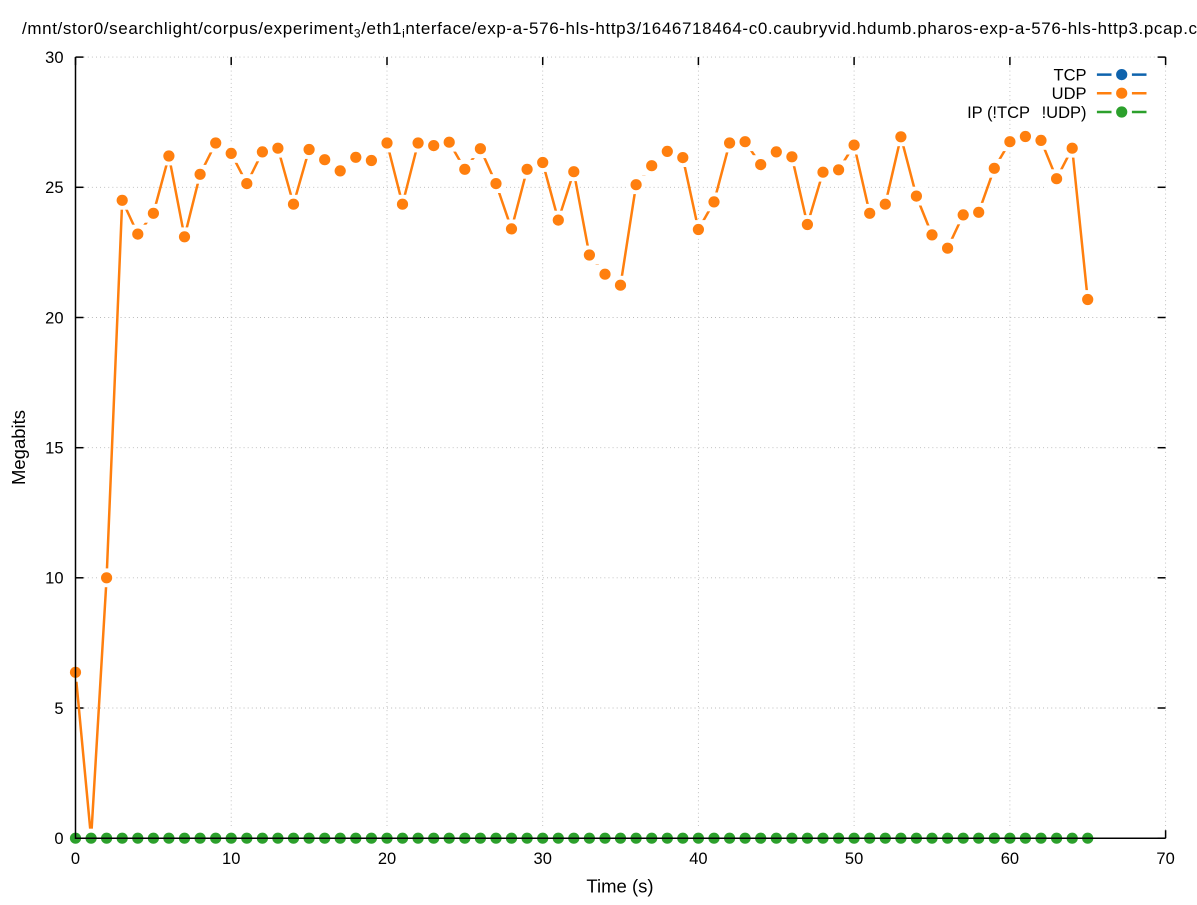 This screenshot has width=1197, height=905. I want to click on svg-text: TCP, so click(1070, 76).